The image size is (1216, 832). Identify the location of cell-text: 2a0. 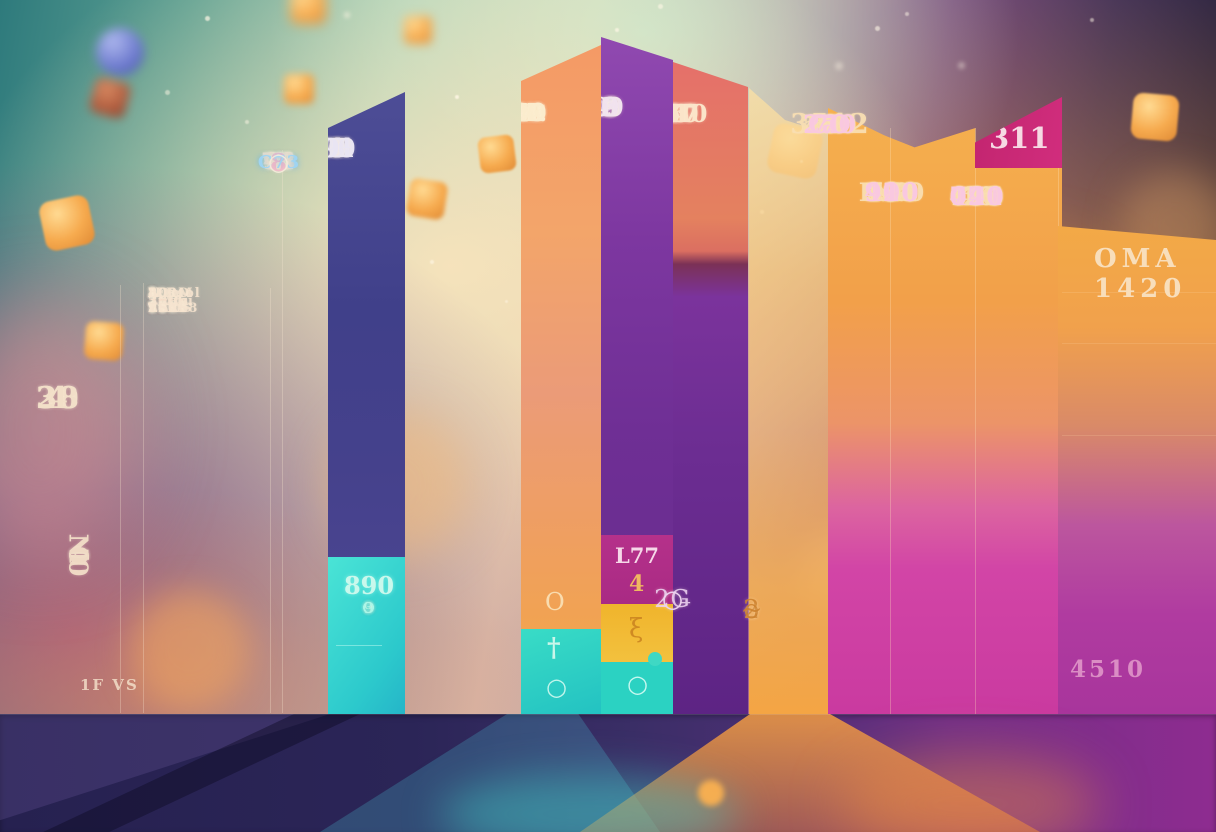
(830, 124).